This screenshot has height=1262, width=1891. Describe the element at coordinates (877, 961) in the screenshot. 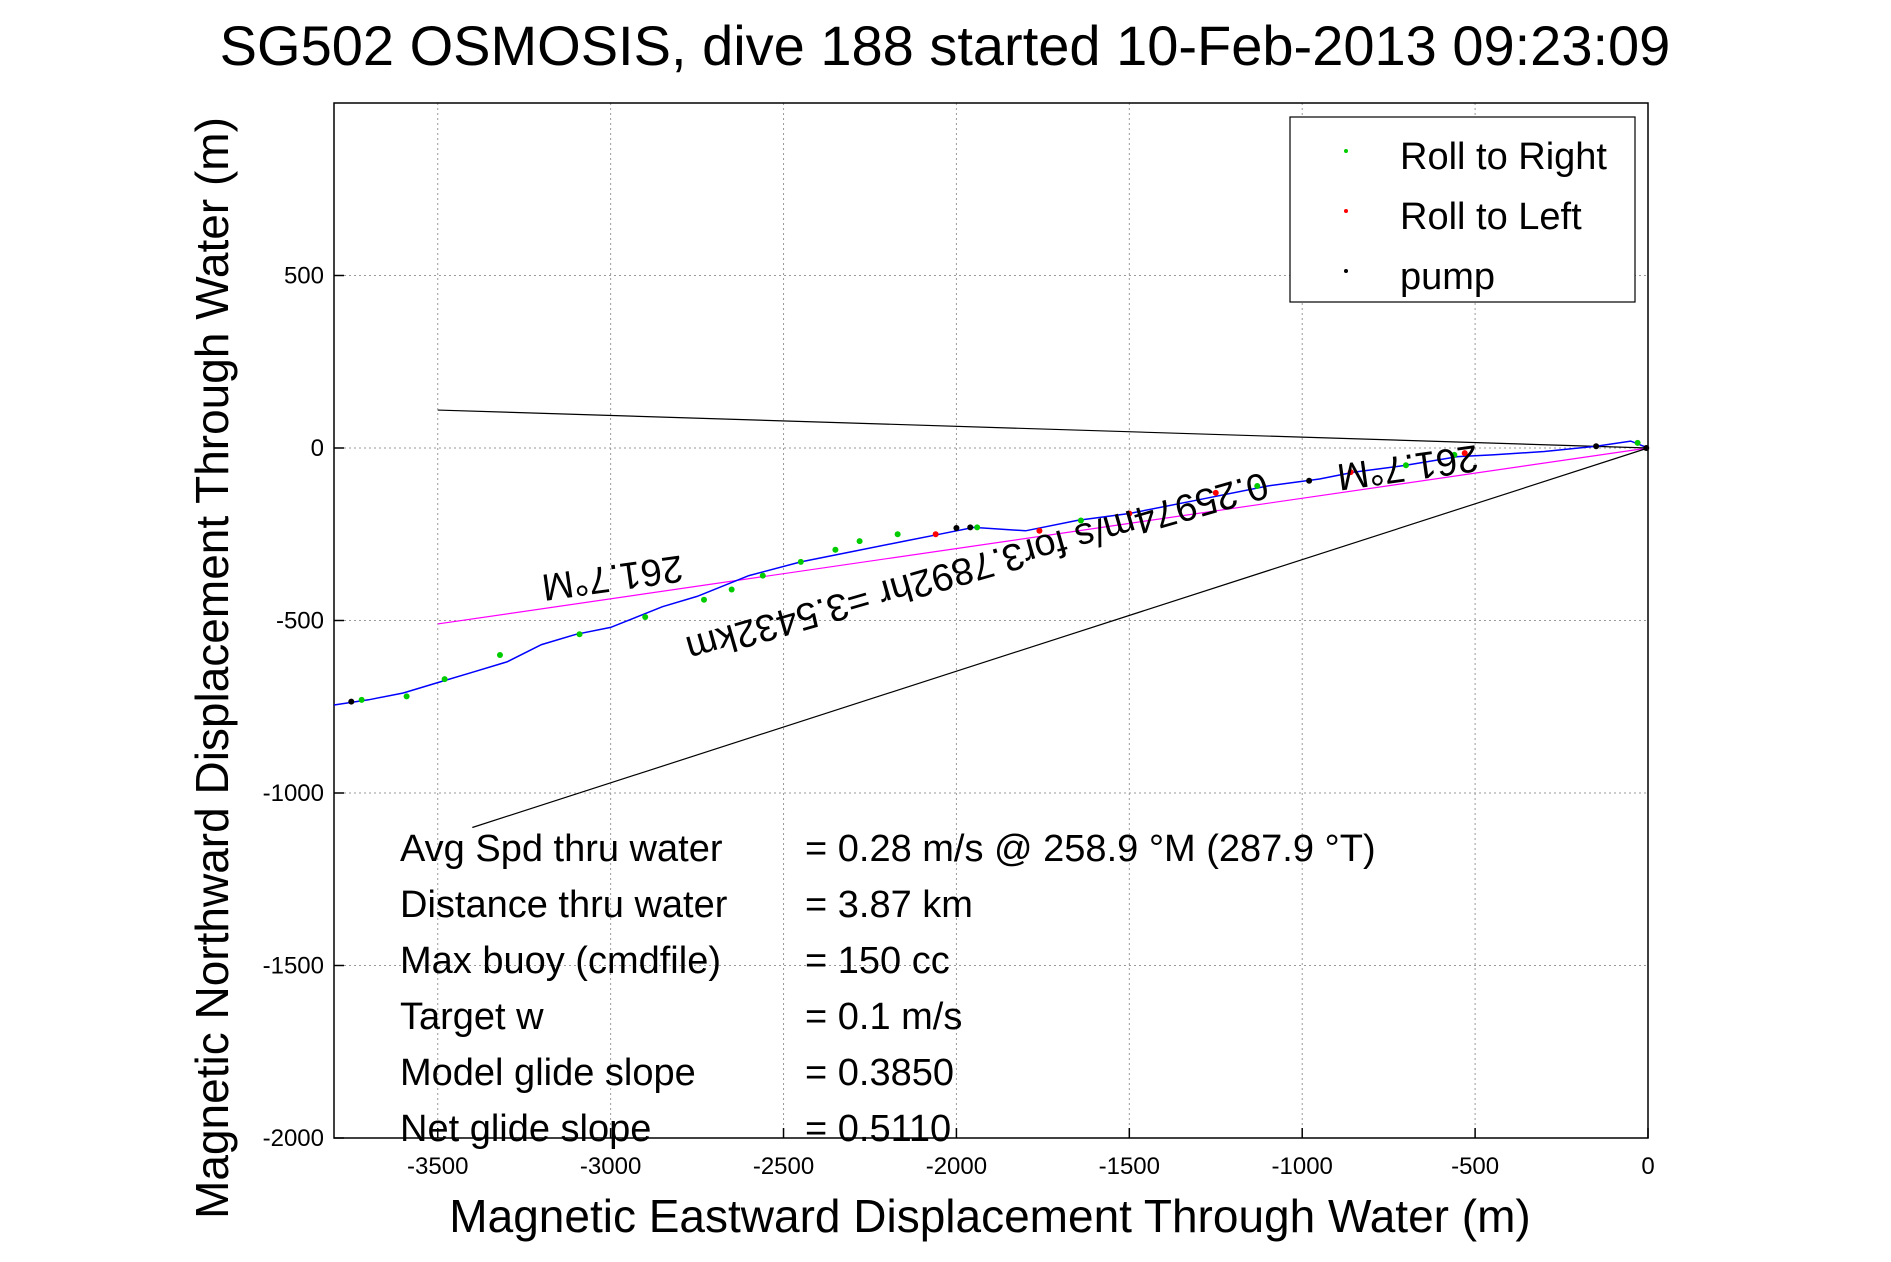

I see `annotation-value: = 150 cc` at that location.